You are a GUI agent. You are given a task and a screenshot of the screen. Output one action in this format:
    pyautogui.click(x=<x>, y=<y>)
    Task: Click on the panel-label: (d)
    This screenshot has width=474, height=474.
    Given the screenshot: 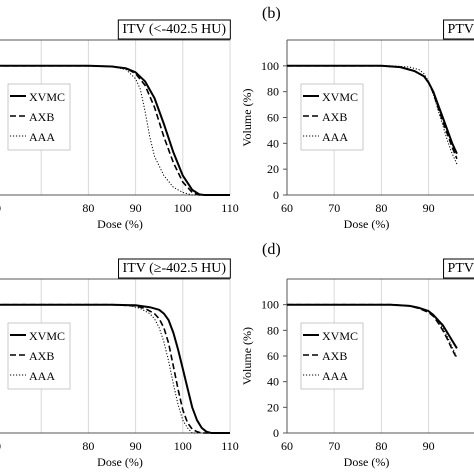 What is the action you would take?
    pyautogui.click(x=271, y=249)
    